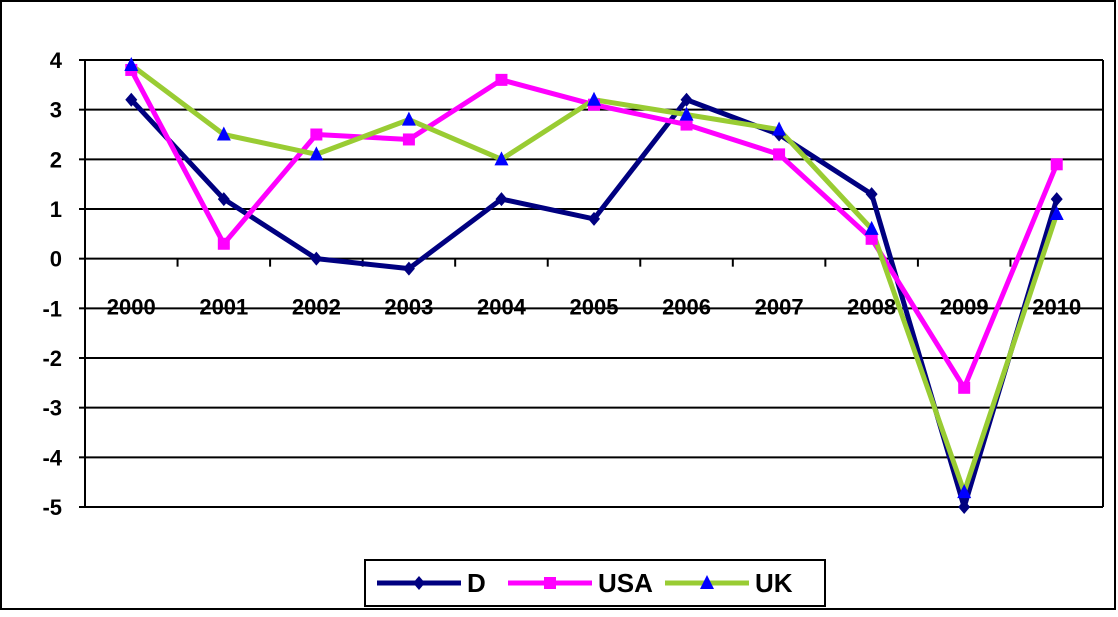  Describe the element at coordinates (774, 583) in the screenshot. I see `legend-label-uk: UK` at that location.